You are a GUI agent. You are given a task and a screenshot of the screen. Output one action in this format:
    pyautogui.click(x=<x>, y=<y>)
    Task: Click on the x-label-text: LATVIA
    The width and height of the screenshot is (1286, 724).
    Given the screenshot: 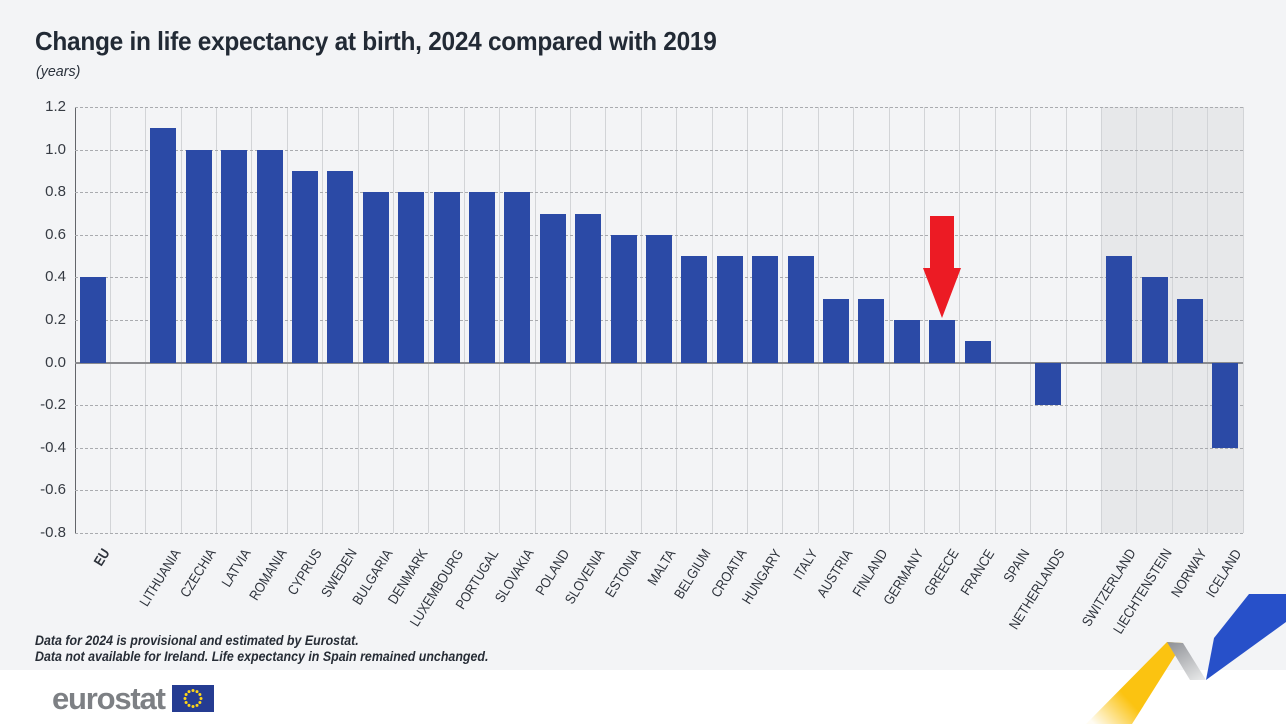 What is the action you would take?
    pyautogui.click(x=236, y=568)
    